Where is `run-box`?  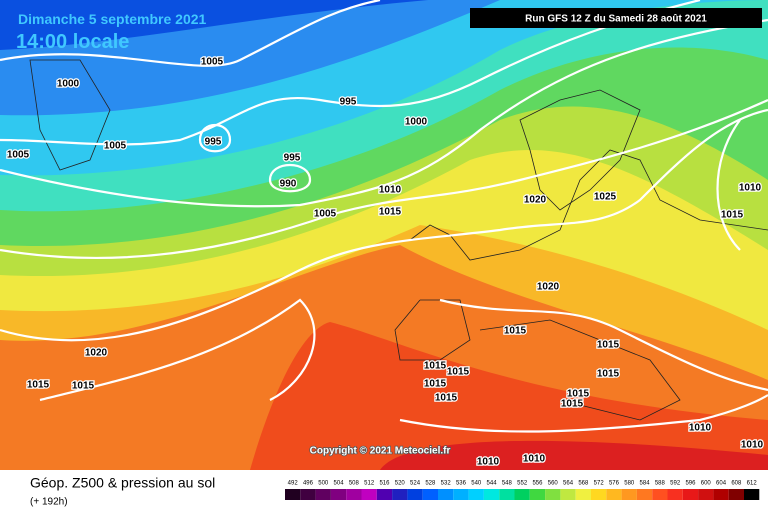
run-box is located at coordinates (616, 18).